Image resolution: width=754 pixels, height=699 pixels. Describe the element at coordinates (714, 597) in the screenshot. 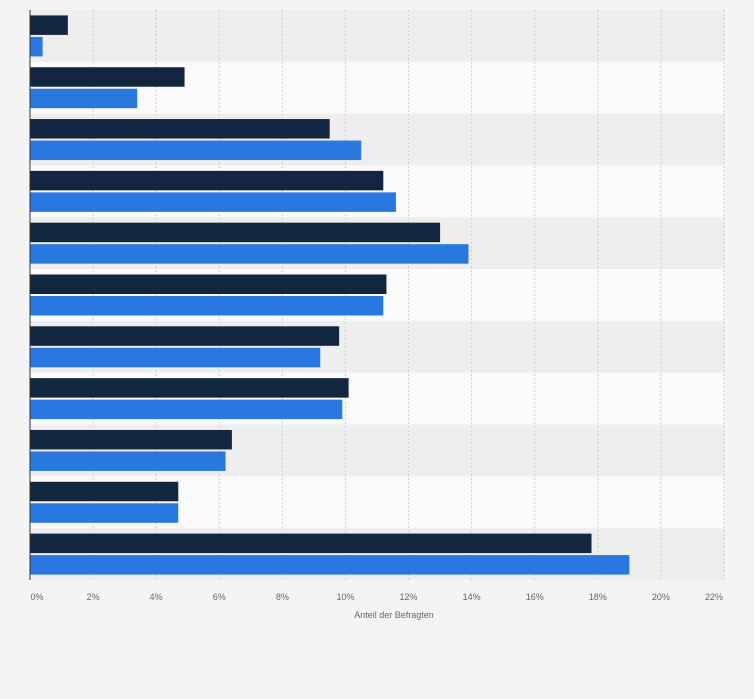

I see `x-tick-label-22: 22%` at that location.